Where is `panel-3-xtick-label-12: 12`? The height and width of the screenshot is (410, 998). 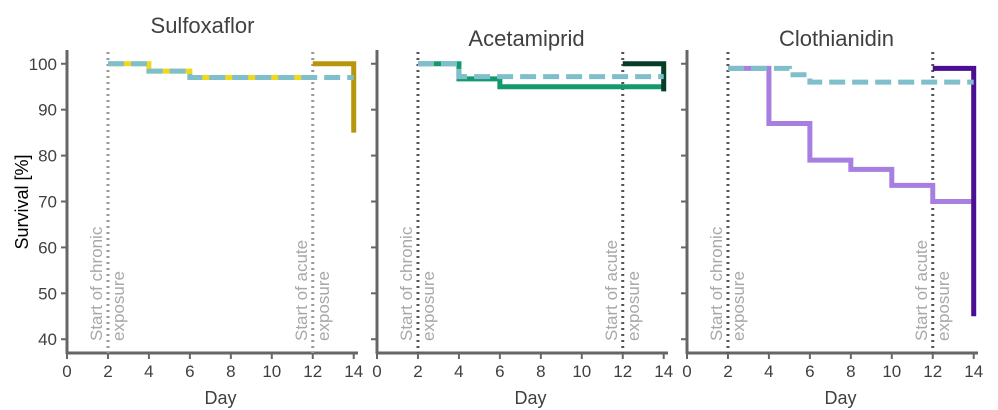 panel-3-xtick-label-12: 12 is located at coordinates (932, 371).